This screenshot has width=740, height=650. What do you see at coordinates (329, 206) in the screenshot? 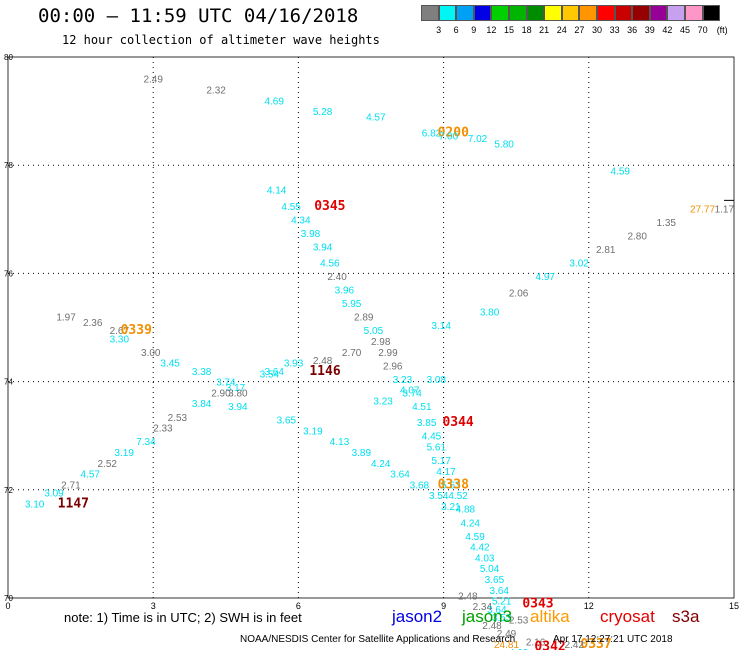
I see `pass-time-label: 0345` at bounding box center [329, 206].